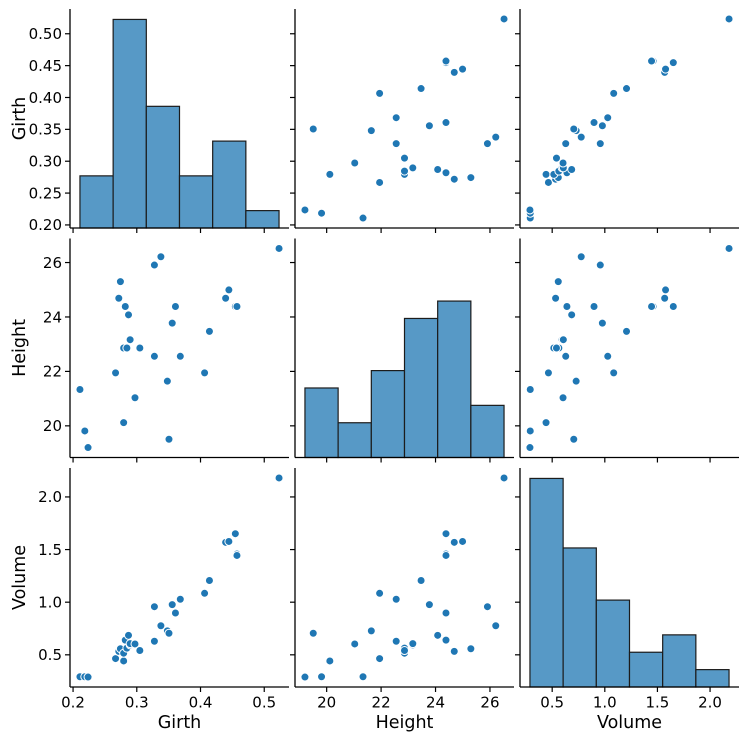 The height and width of the screenshot is (741, 741). Describe the element at coordinates (73, 703) in the screenshot. I see `x-tick-label: 0.2` at that location.